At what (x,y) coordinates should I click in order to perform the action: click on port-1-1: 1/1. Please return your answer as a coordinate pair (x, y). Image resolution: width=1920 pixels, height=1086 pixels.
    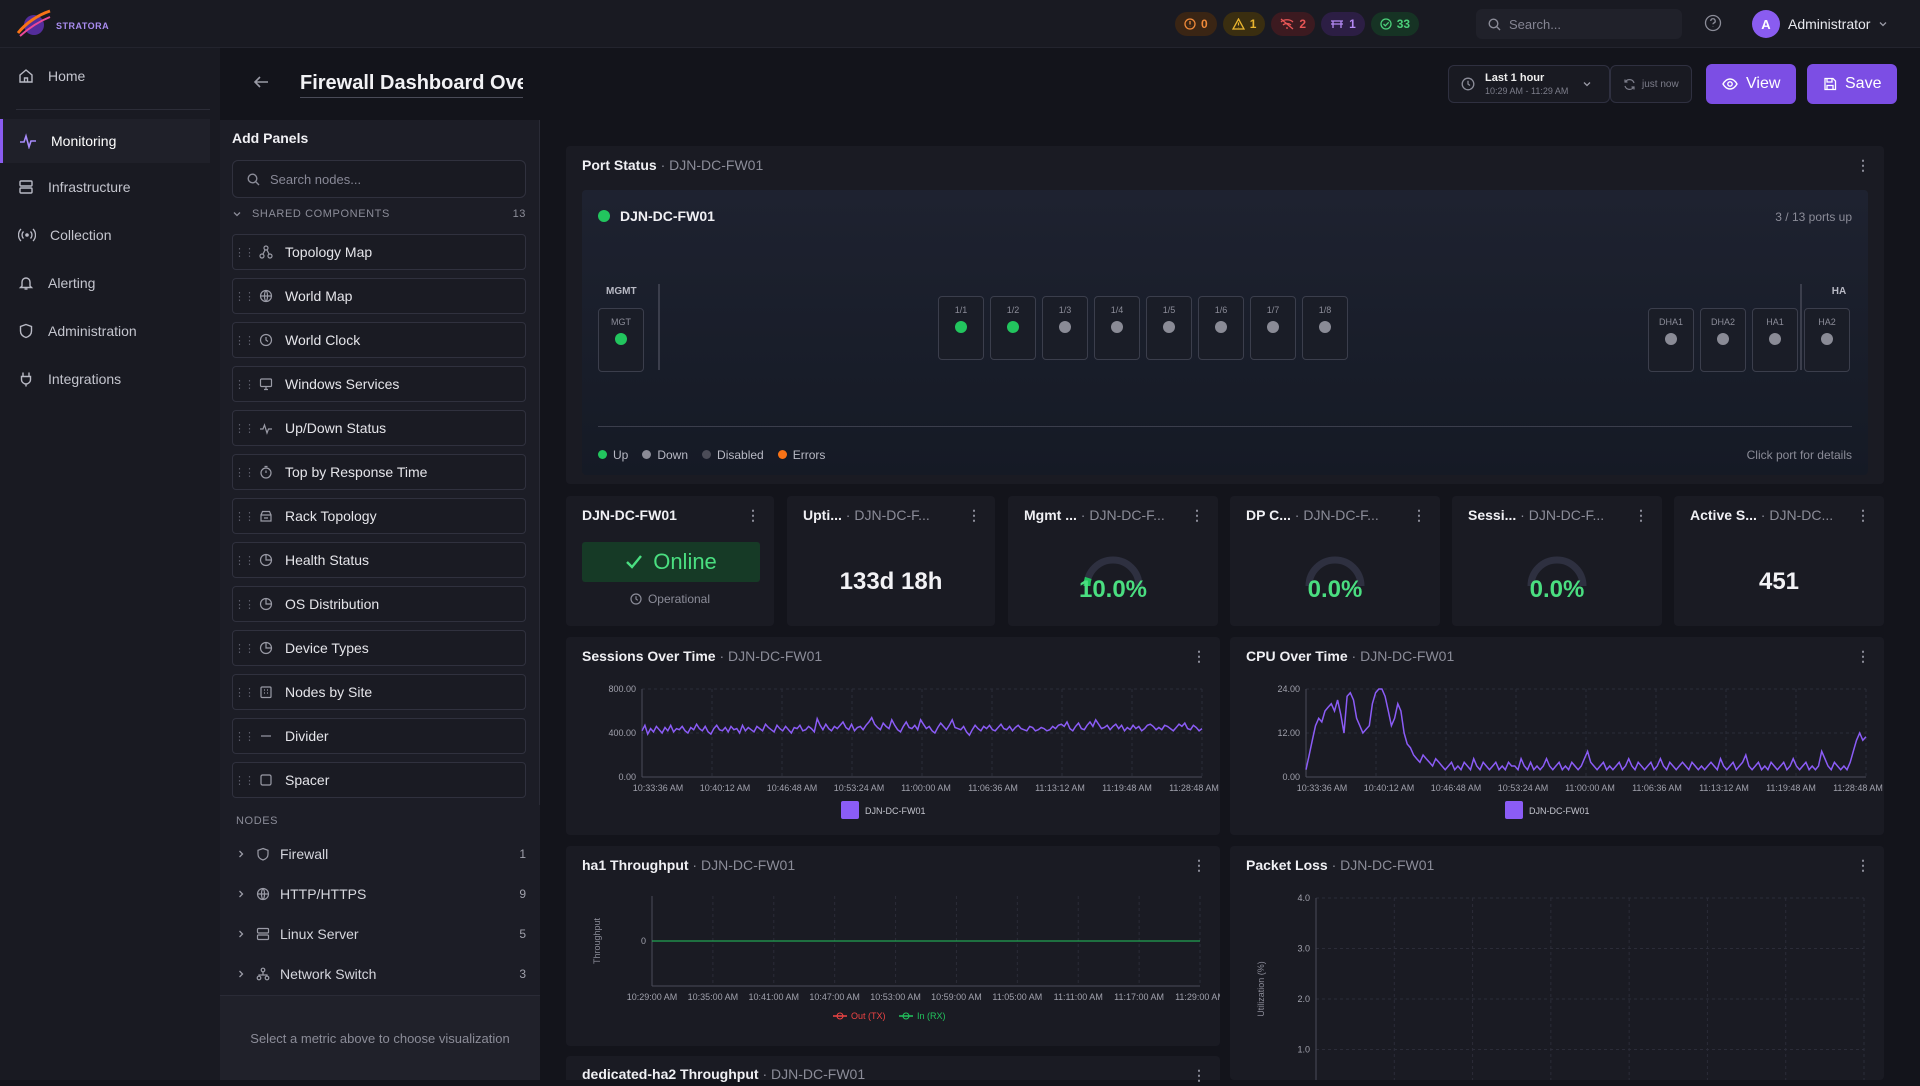
    Looking at the image, I should click on (961, 328).